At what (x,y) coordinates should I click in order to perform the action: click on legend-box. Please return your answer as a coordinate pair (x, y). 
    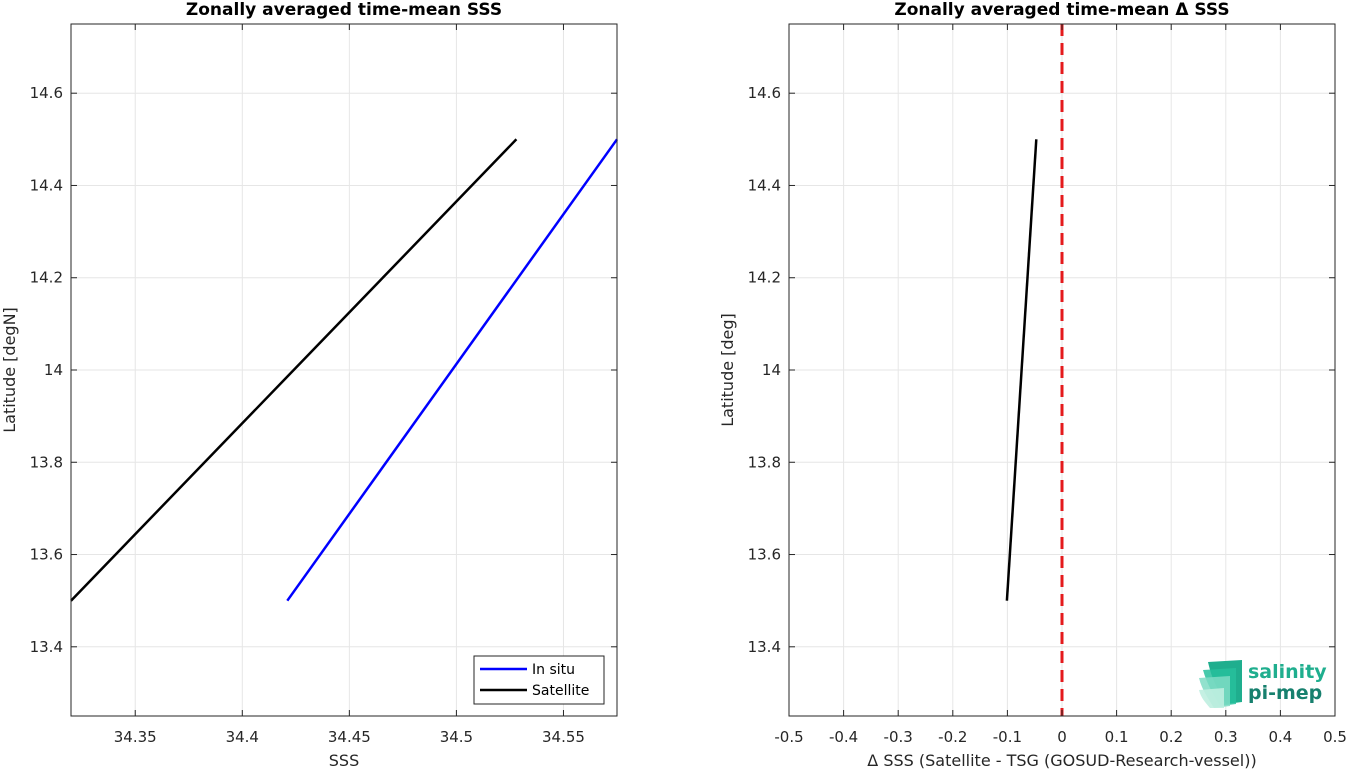
    Looking at the image, I should click on (539, 680).